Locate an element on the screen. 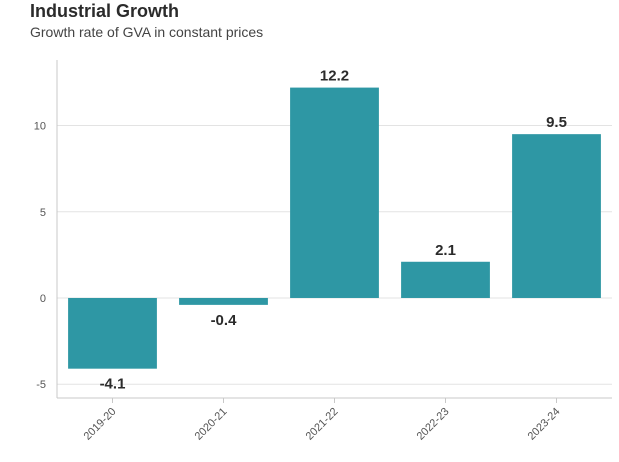 This screenshot has height=462, width=619. y-tick-label: -5 is located at coordinates (41, 385).